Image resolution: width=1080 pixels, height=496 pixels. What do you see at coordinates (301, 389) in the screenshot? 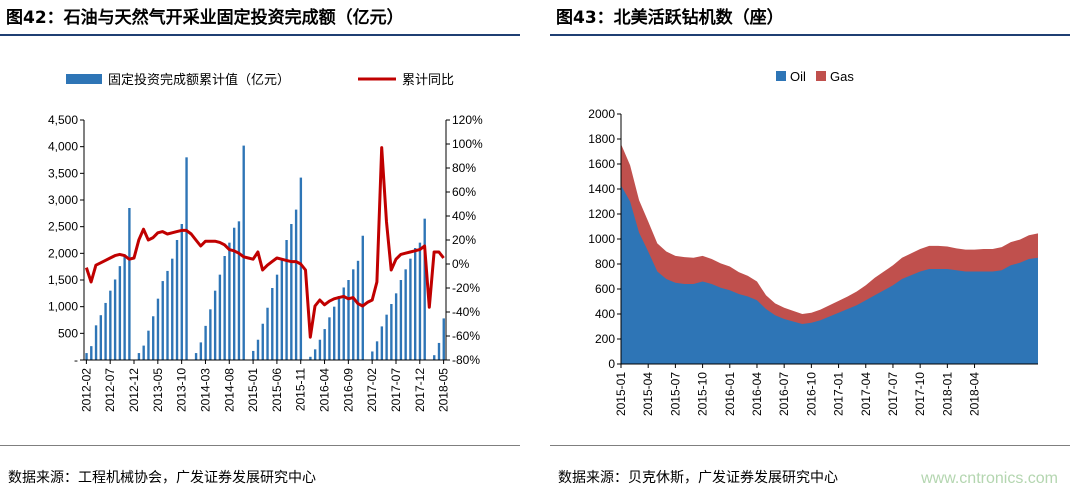
I see `x-tick-label: 2015-11` at bounding box center [301, 389].